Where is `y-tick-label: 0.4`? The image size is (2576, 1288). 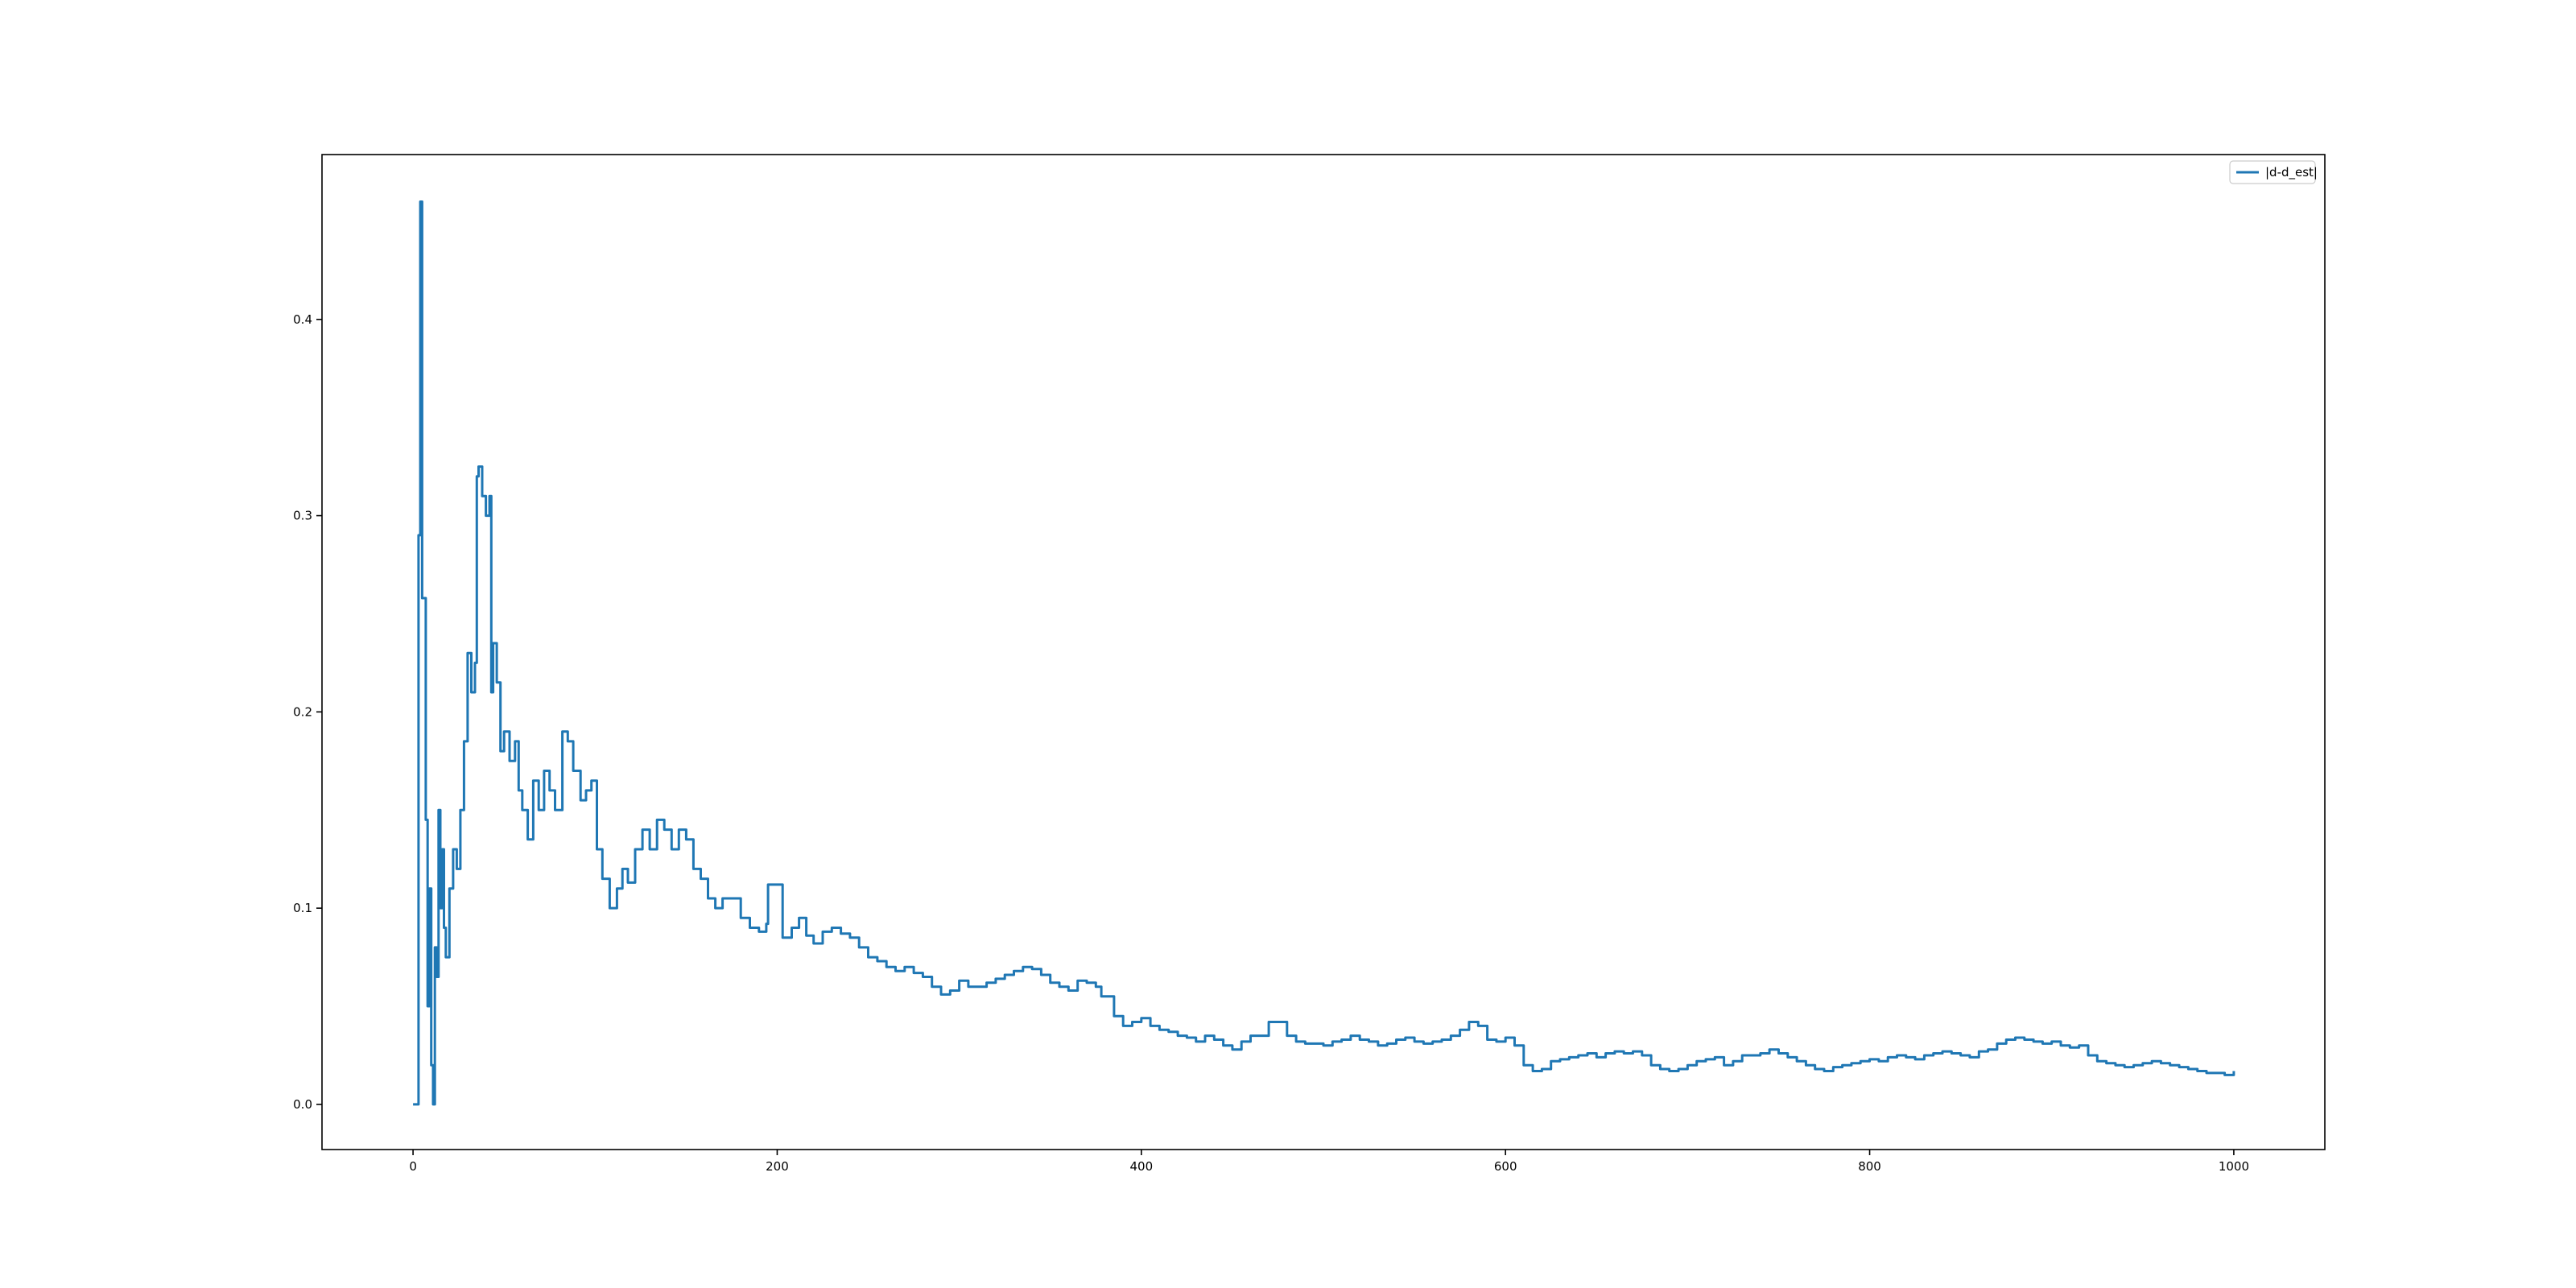 y-tick-label: 0.4 is located at coordinates (302, 319).